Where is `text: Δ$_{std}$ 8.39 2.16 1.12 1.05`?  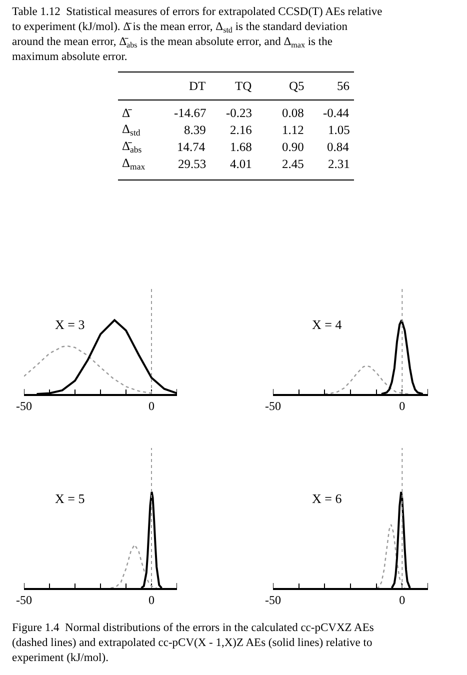
text: Δ$_{std}$ 8.39 2.16 1.12 1.05 is located at coordinates (236, 130).